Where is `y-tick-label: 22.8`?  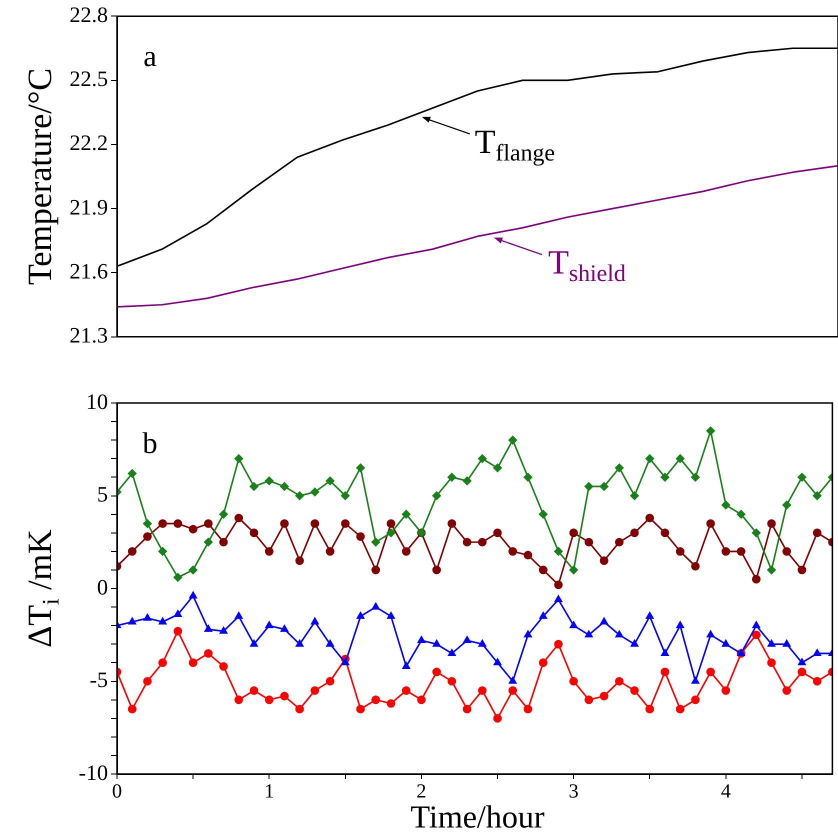
y-tick-label: 22.8 is located at coordinates (89, 14).